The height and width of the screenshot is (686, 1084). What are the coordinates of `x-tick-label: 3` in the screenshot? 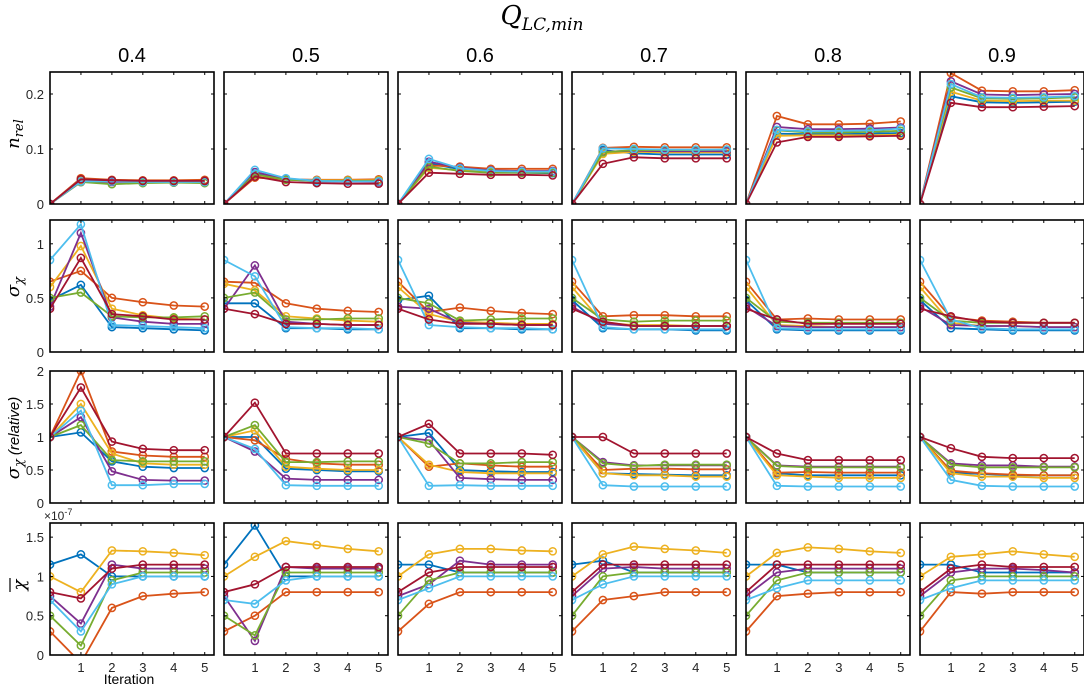 It's located at (490, 667).